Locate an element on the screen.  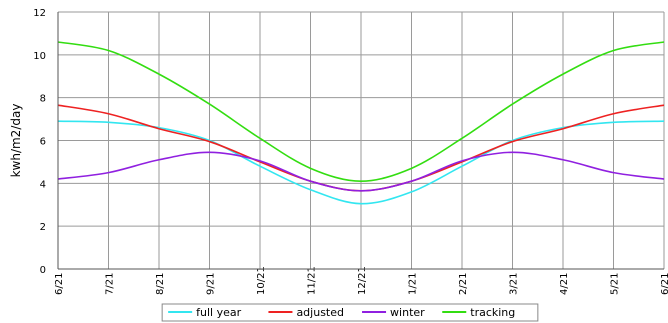
legend-box is located at coordinates (350, 312).